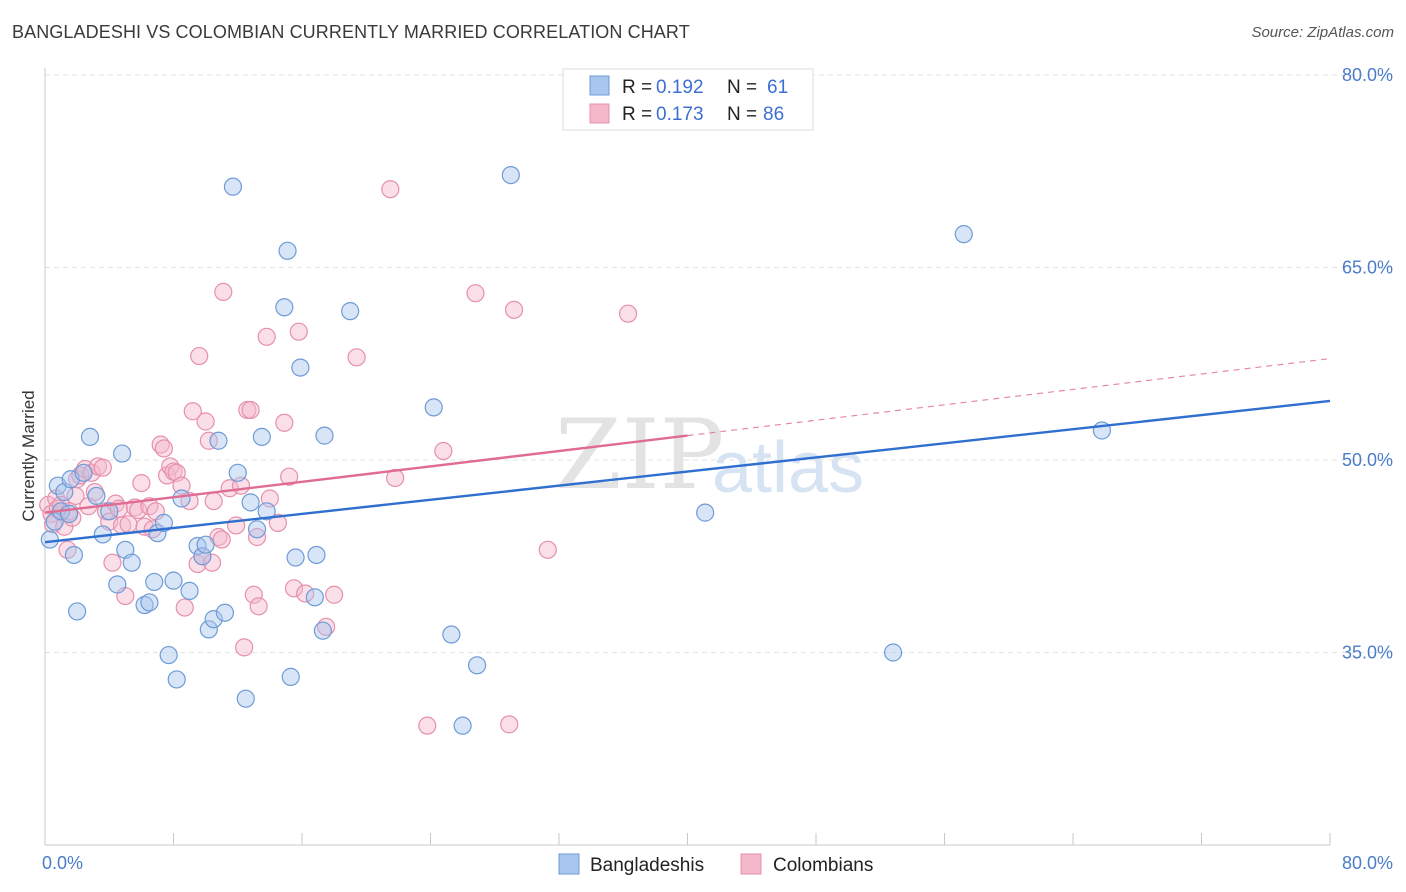  I want to click on legend-n-value-2: 86, so click(773, 114).